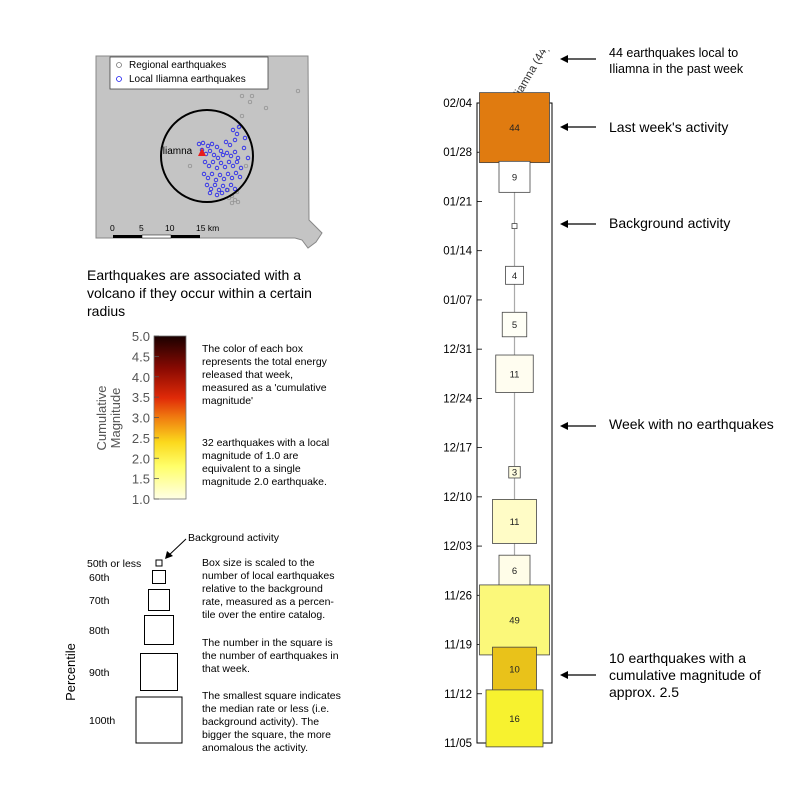 The width and height of the screenshot is (800, 800). What do you see at coordinates (223, 161) in the screenshot?
I see `local-earthquakes` at bounding box center [223, 161].